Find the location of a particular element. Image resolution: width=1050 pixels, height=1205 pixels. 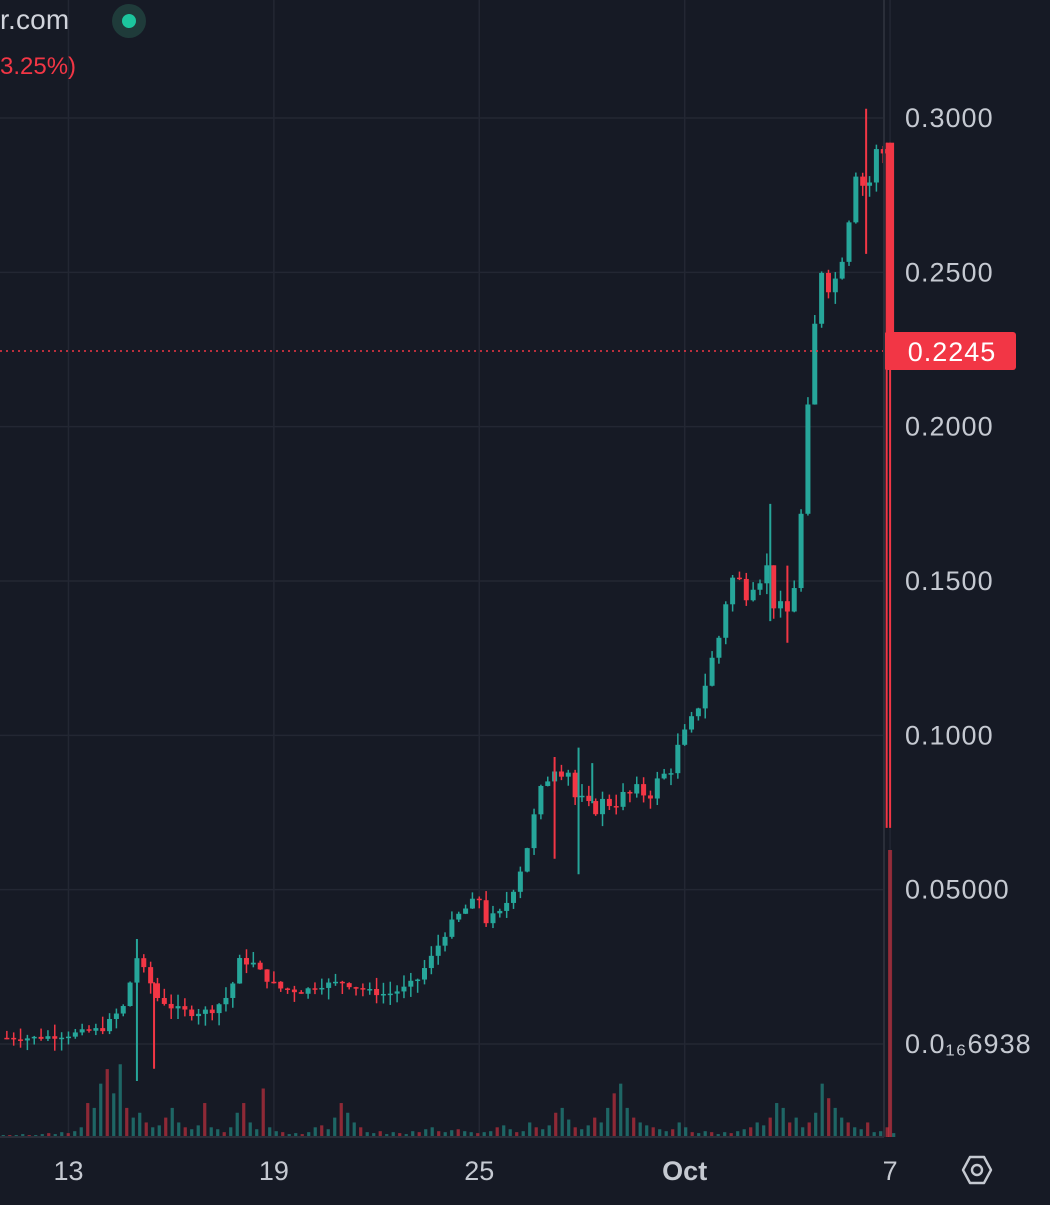

chart-settings-button is located at coordinates (977, 1170).